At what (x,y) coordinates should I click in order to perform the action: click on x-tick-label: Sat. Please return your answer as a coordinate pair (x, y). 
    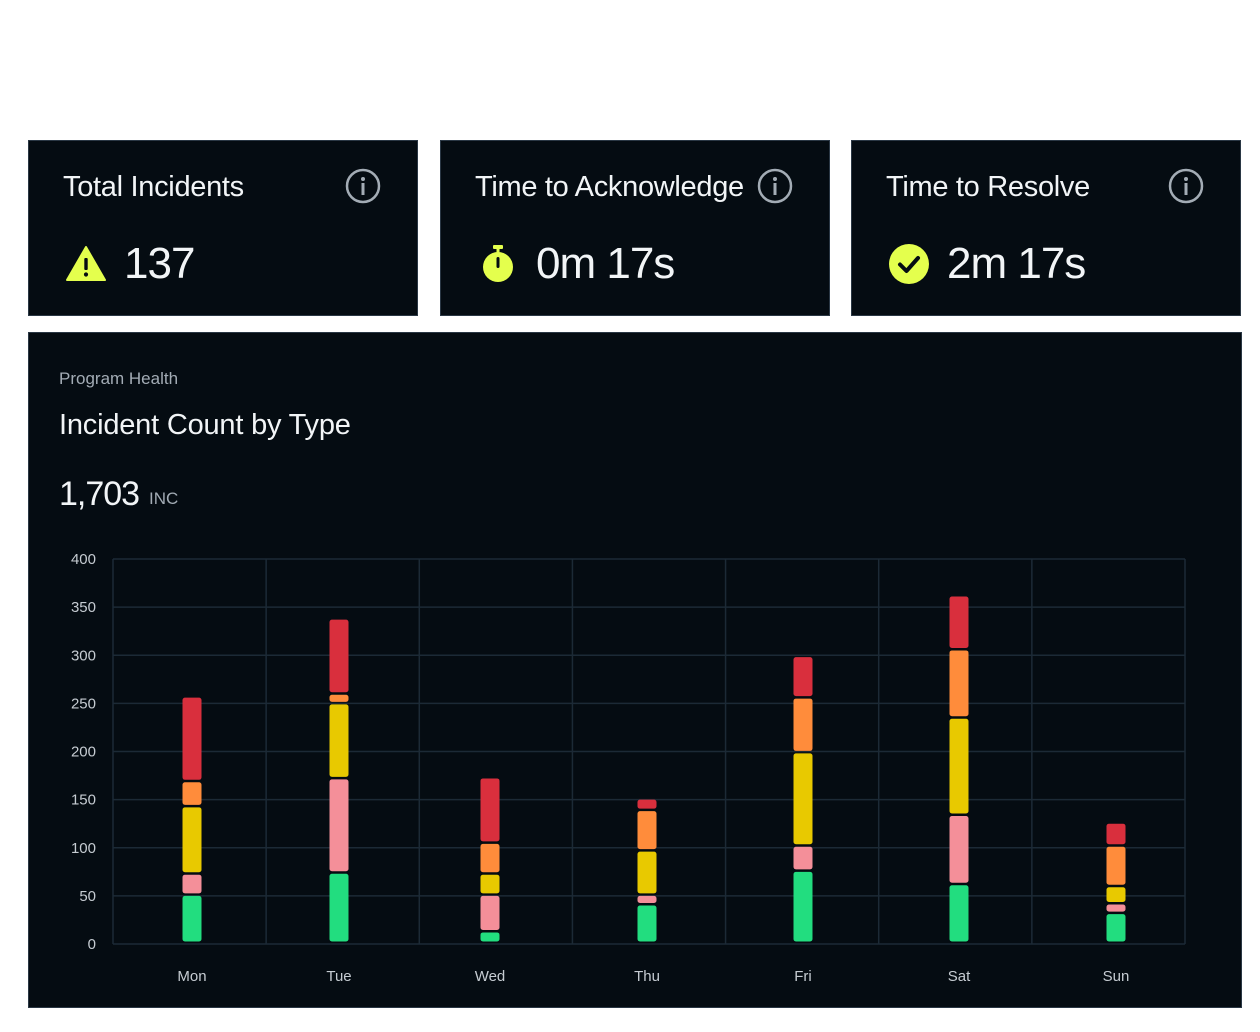
    Looking at the image, I should click on (959, 976).